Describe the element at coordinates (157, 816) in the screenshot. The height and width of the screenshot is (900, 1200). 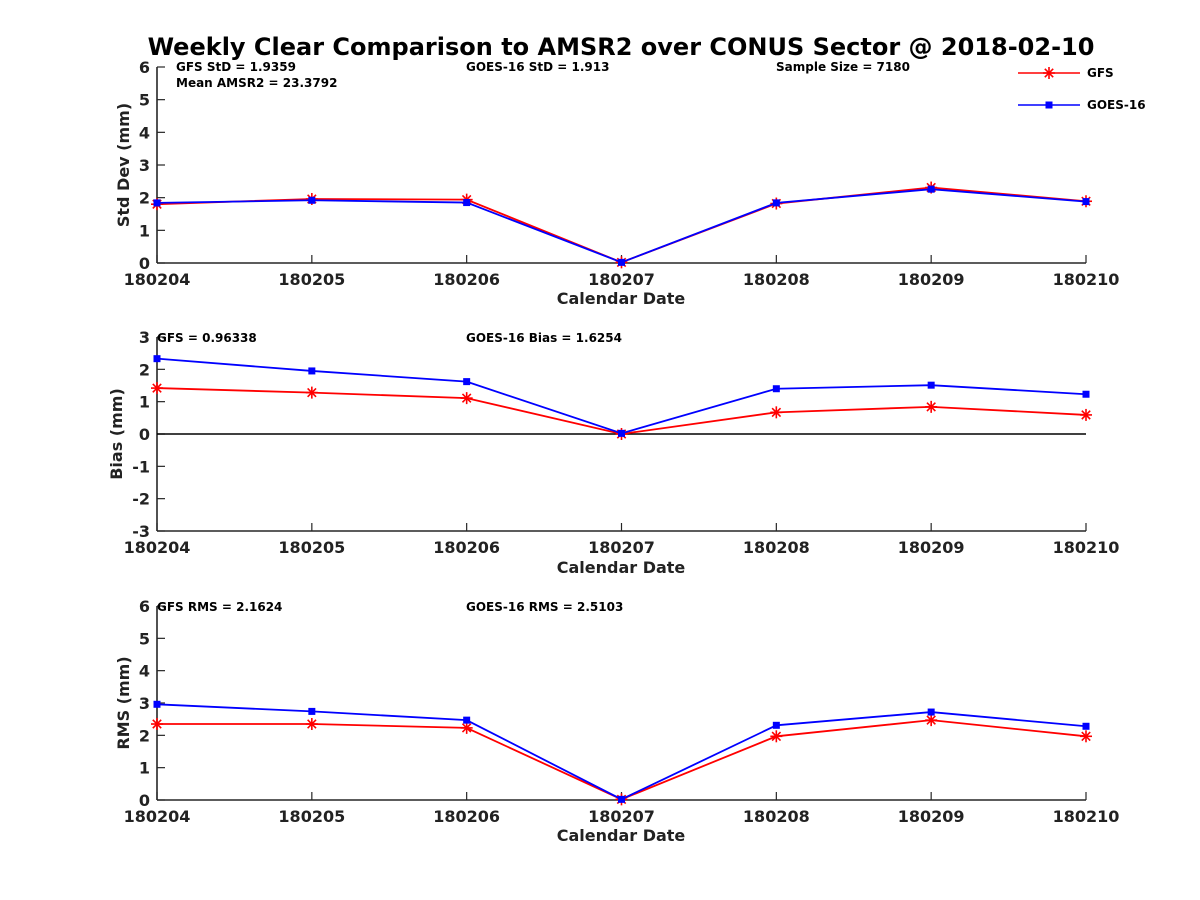
I see `rms-xtick-label: 180204` at that location.